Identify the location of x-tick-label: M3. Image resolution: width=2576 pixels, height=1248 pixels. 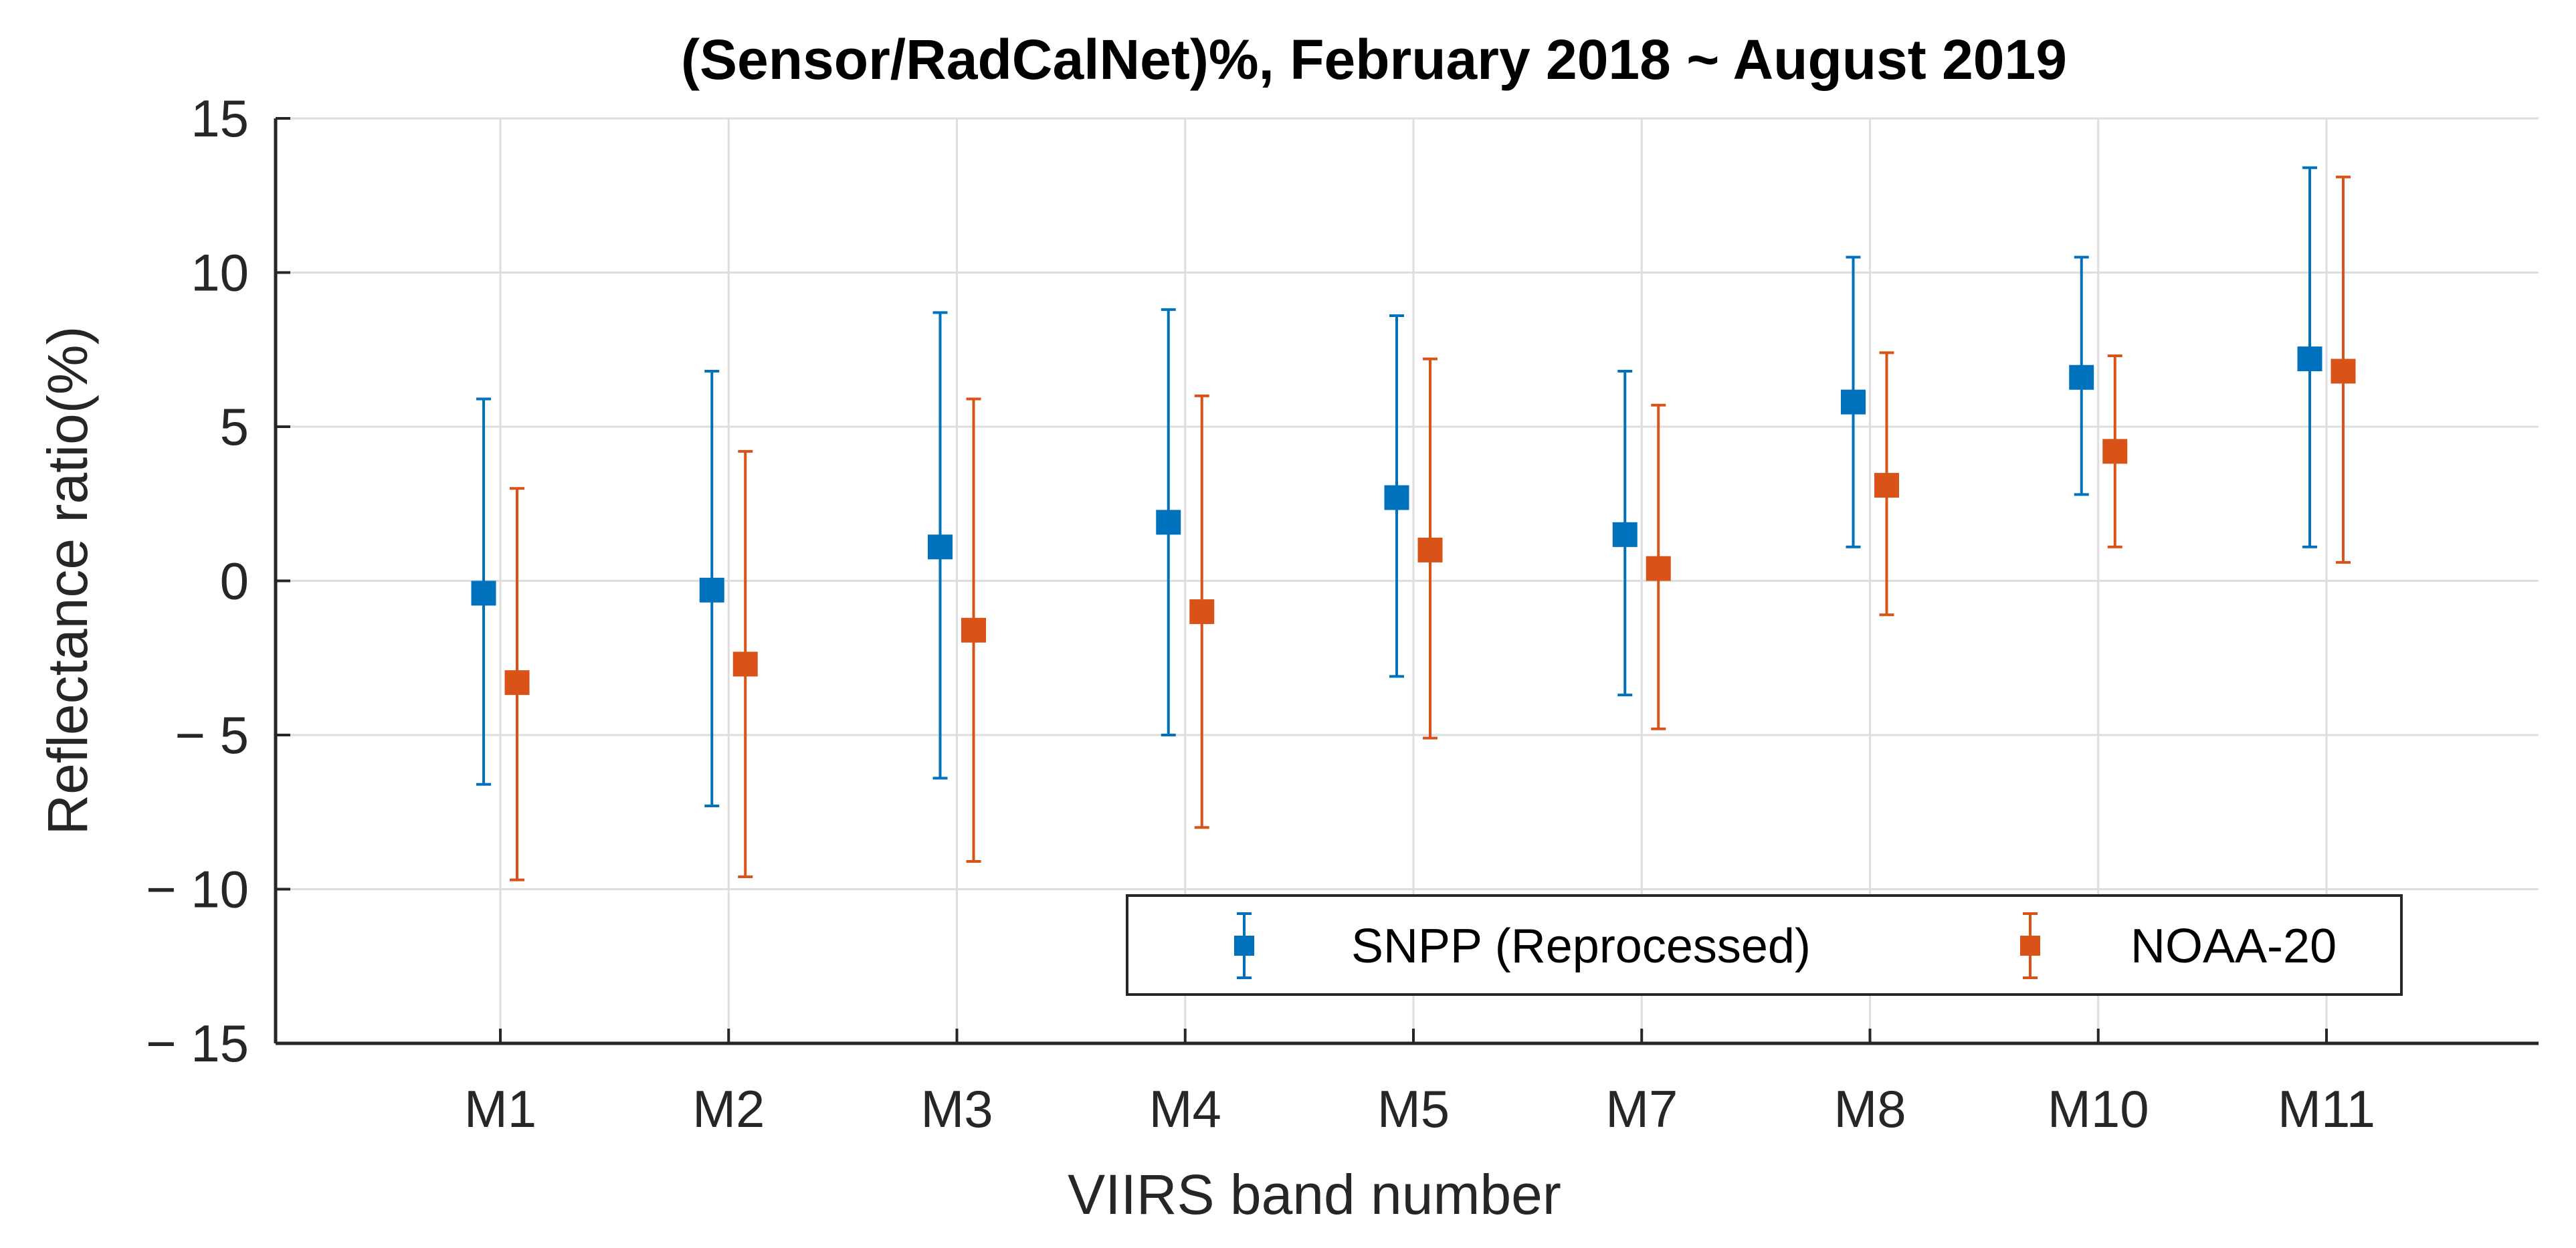
(956, 1108).